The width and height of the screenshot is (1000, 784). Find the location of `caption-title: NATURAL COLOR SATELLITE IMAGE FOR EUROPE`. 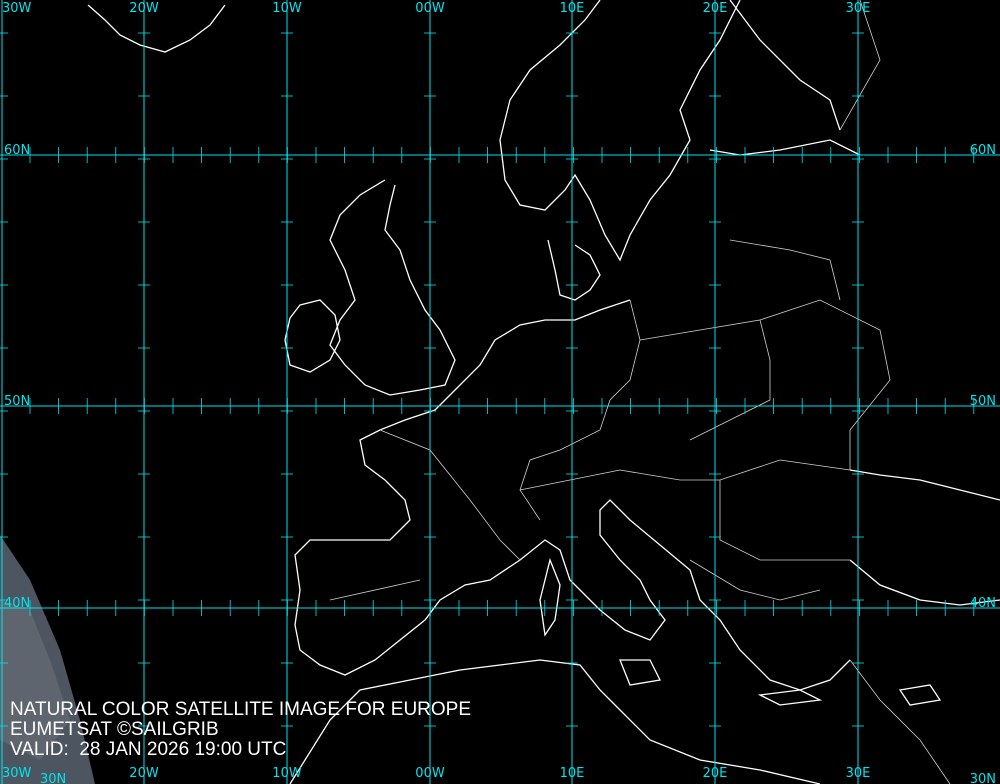

caption-title: NATURAL COLOR SATELLITE IMAGE FOR EUROPE is located at coordinates (241, 709).